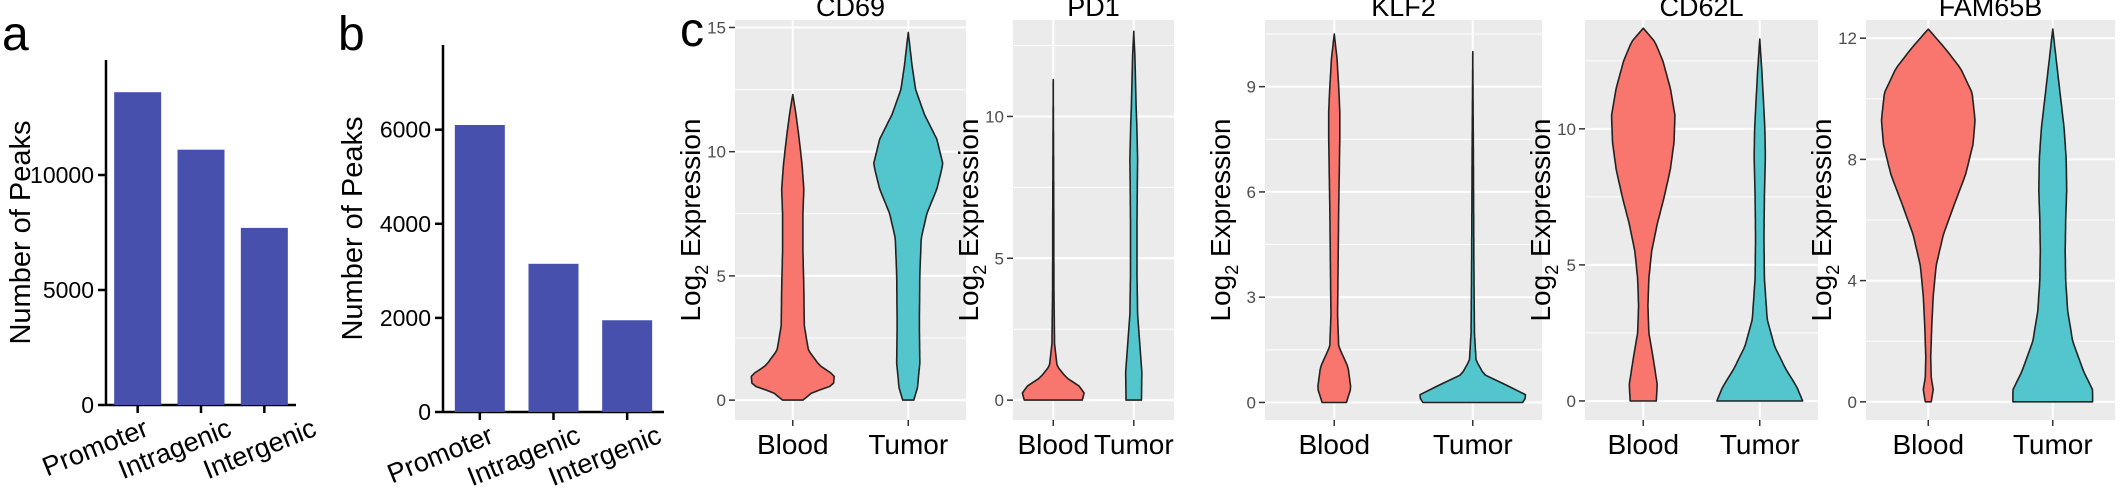 The image size is (2120, 494). I want to click on panel-title: KLF2, so click(1403, 11).